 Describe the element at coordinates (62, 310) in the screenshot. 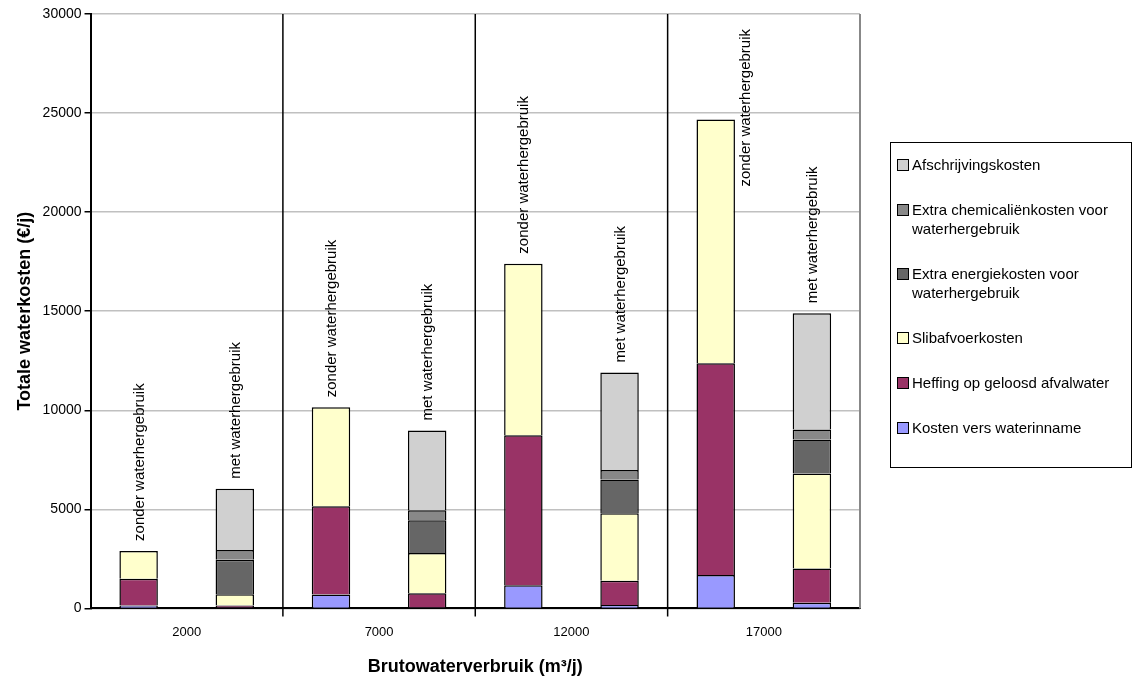

I see `y-tick-label: 15000` at that location.